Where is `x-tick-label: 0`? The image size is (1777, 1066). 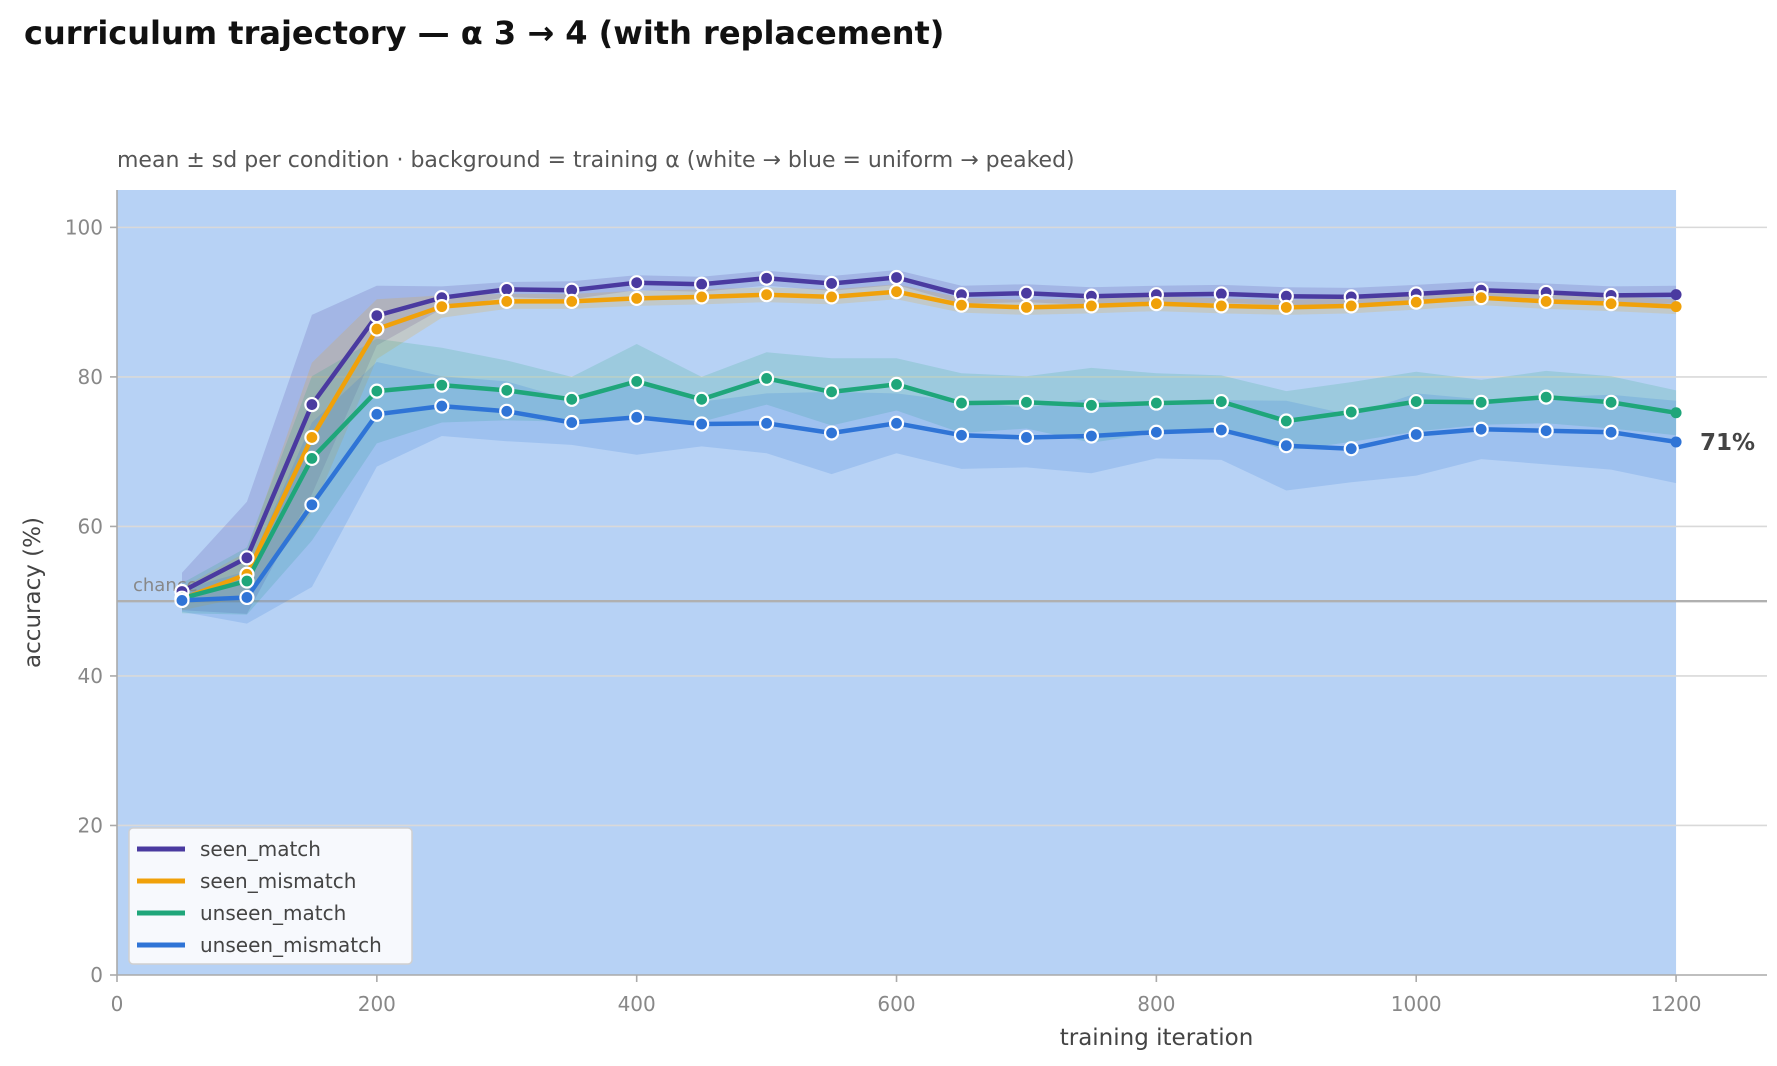 x-tick-label: 0 is located at coordinates (117, 1004).